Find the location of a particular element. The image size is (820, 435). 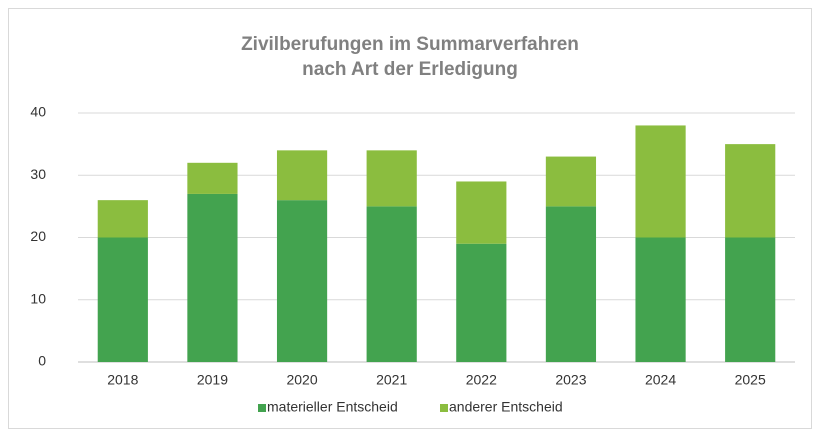

x-tick-label: 2022 is located at coordinates (481, 380).